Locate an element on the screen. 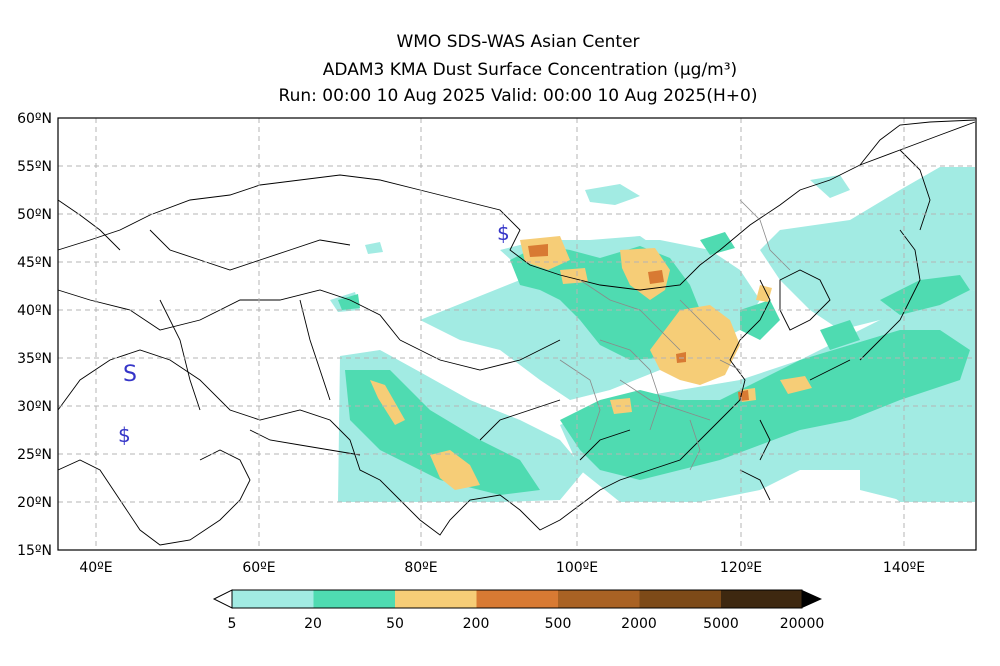 Image resolution: width=1000 pixels, height=666 pixels. colorbar-tick-label: 20000 is located at coordinates (802, 624).